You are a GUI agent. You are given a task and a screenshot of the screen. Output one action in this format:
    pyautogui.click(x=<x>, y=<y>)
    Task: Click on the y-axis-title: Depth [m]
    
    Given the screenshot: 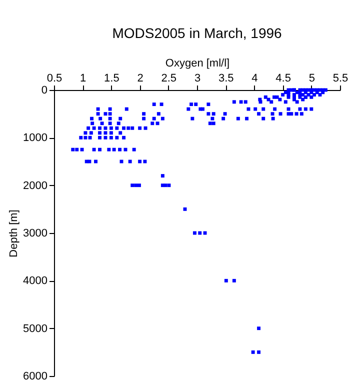 What is the action you would take?
    pyautogui.click(x=14, y=234)
    